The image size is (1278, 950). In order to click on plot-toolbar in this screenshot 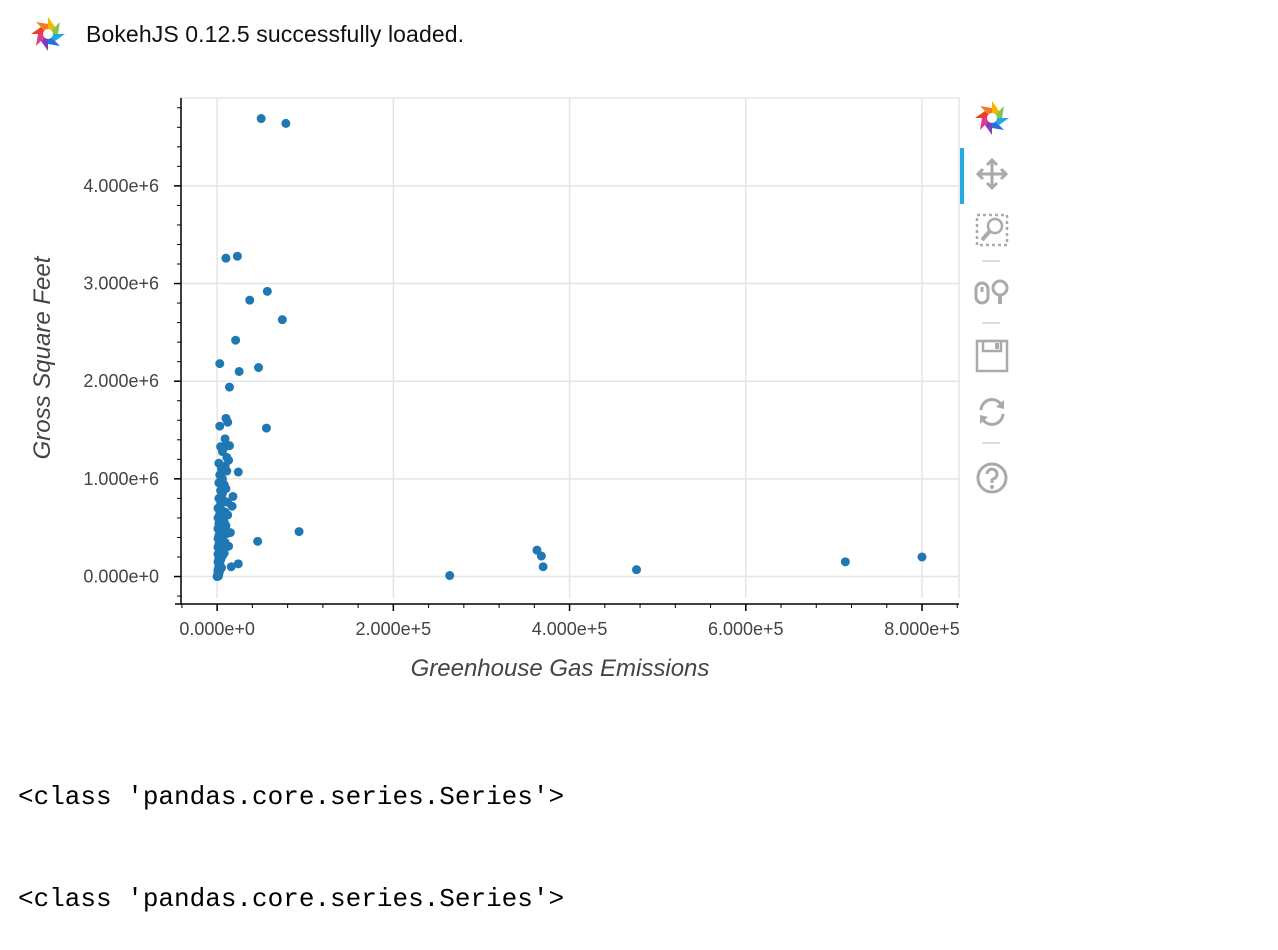, I will do `click(990, 306)`.